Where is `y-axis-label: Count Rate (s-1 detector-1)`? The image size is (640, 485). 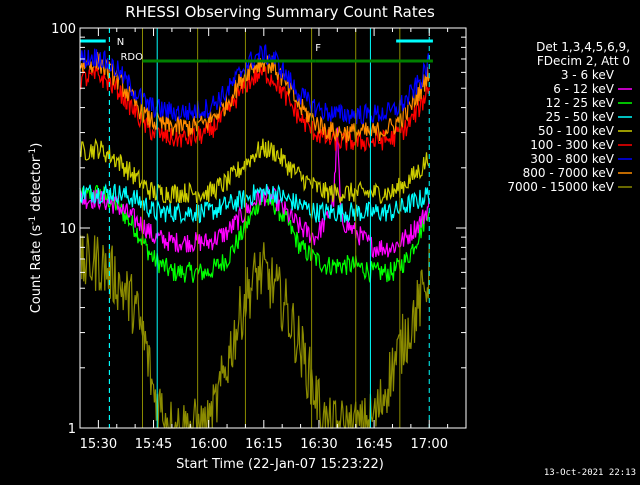 y-axis-label: Count Rate (s-1 detector-1) is located at coordinates (36, 228).